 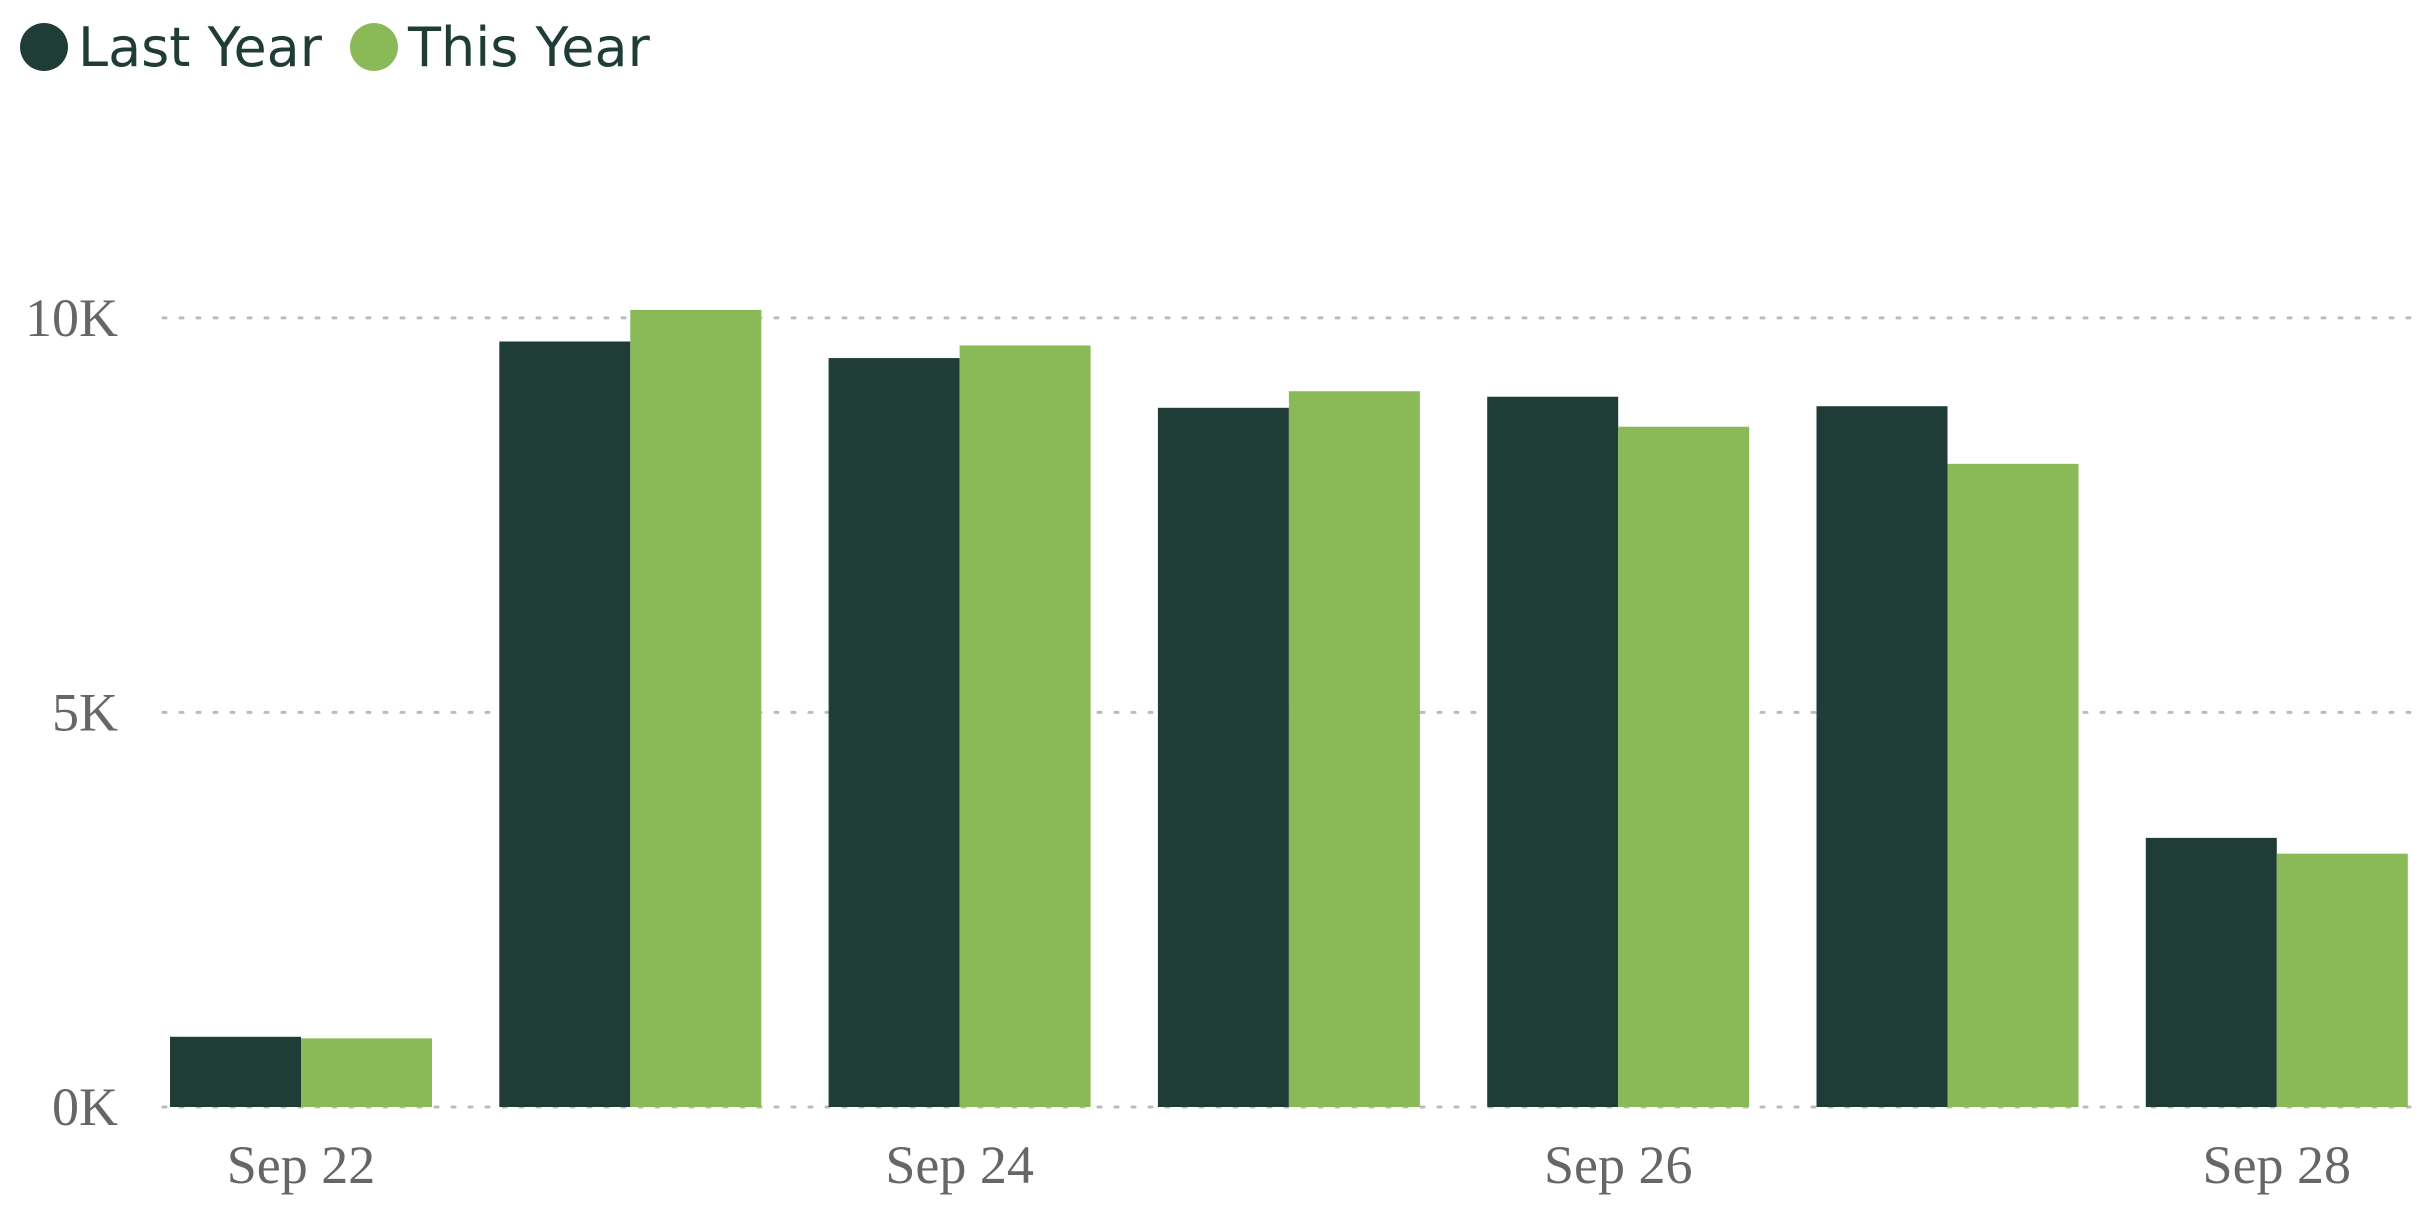 I want to click on x-tick-label: Sep 24, so click(x=959, y=1165).